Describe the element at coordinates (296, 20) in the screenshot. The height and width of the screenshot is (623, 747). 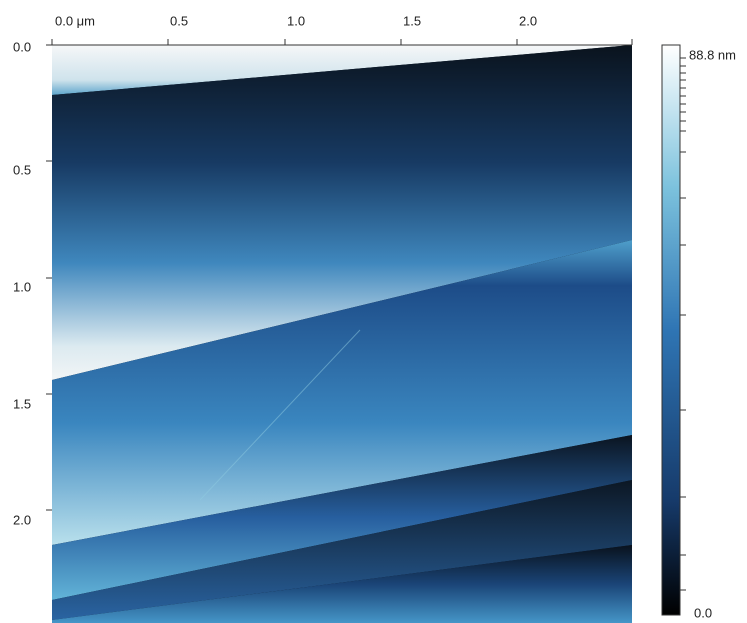
I see `x-tick-label: 1.0` at that location.